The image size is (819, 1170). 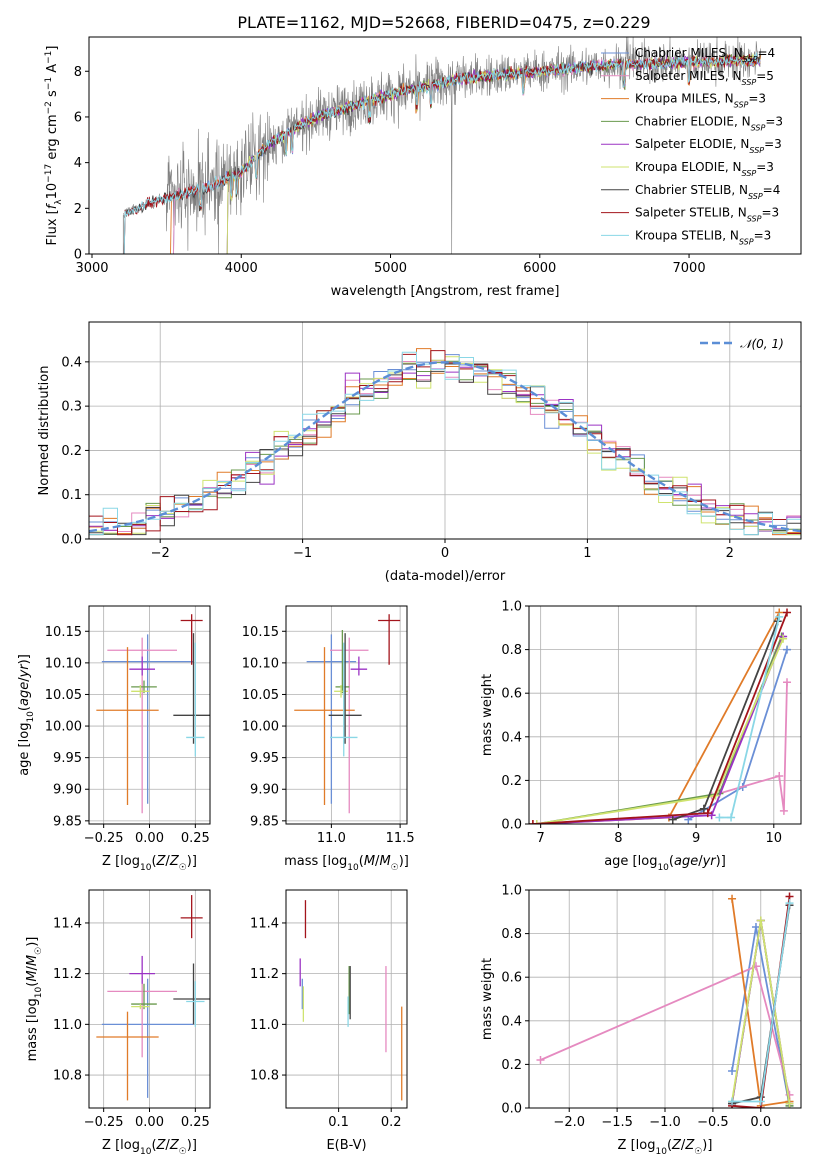 What do you see at coordinates (663, 868) in the screenshot?
I see `weight-age-xlabel-part: 10` at bounding box center [663, 868].